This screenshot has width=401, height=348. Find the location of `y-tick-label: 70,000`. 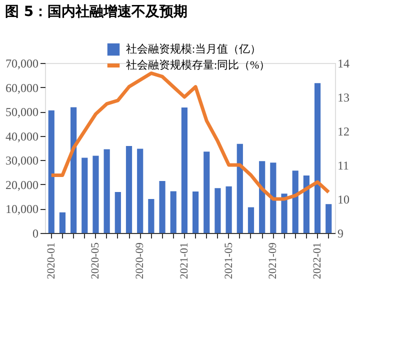

y-tick-label: 70,000 is located at coordinates (22, 63).